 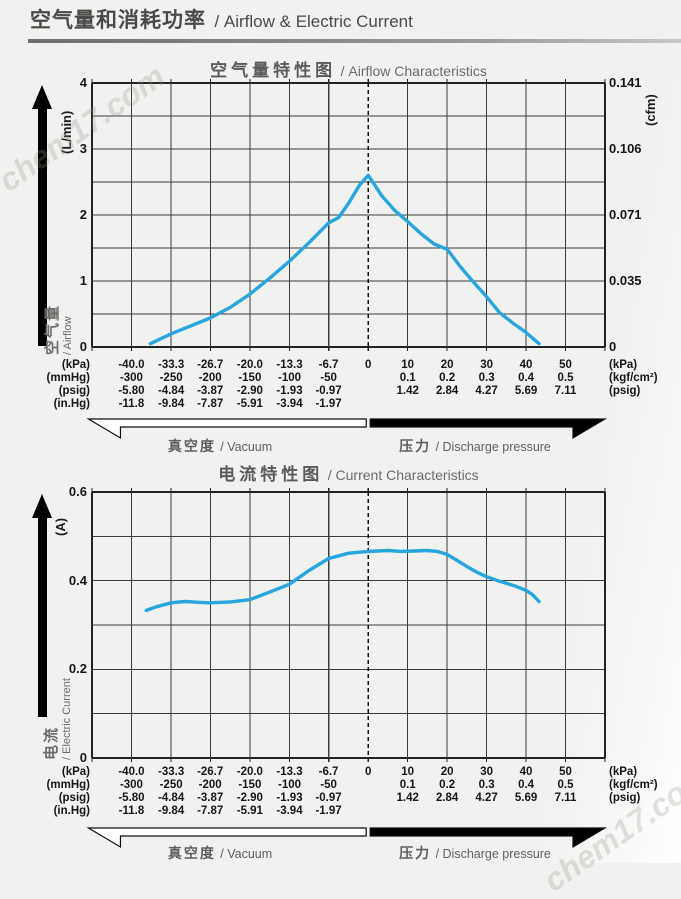 What do you see at coordinates (83, 82) in the screenshot?
I see `y-tick-label: 4` at bounding box center [83, 82].